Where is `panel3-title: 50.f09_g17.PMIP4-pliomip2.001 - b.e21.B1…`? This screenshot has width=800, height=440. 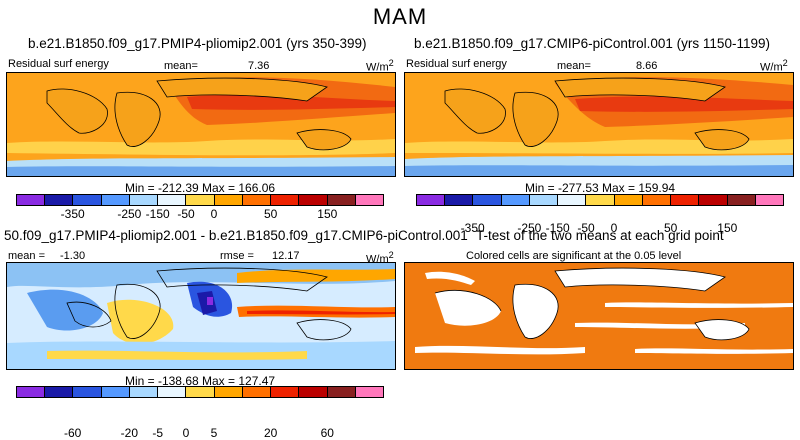 panel3-title: 50.f09_g17.PMIP4-pliomip2.001 - b.e21.B1… is located at coordinates (236, 235).